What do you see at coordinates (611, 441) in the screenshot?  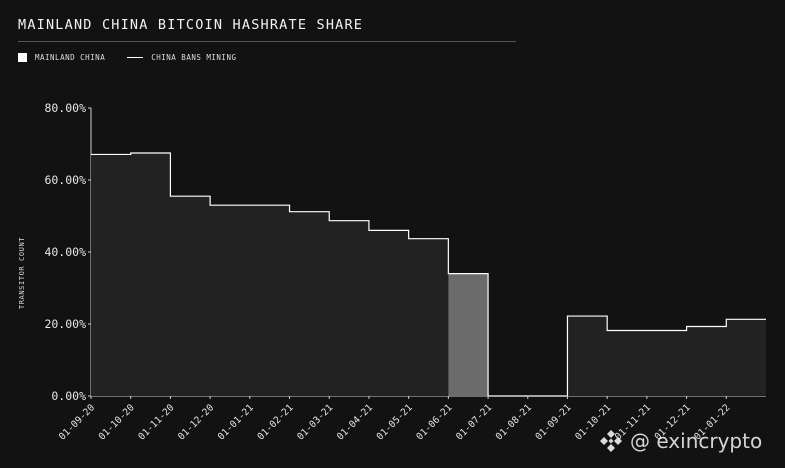 I see `binance-logo-icon` at bounding box center [611, 441].